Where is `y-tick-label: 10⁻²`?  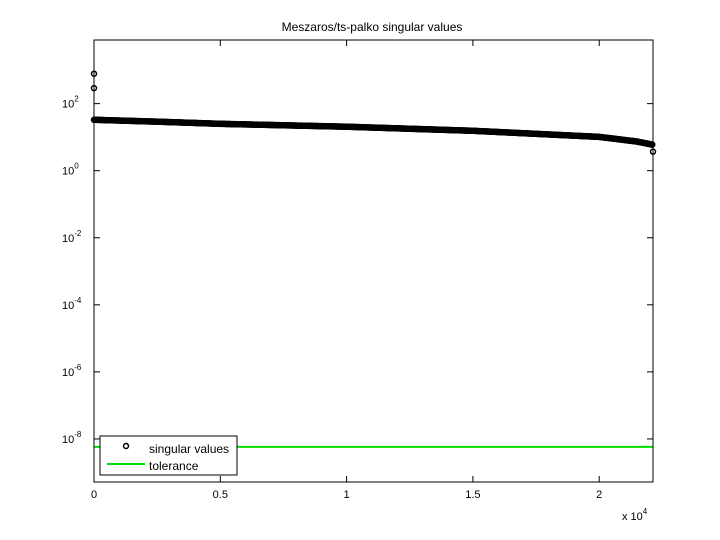
y-tick-label: 10⁻² is located at coordinates (72, 237).